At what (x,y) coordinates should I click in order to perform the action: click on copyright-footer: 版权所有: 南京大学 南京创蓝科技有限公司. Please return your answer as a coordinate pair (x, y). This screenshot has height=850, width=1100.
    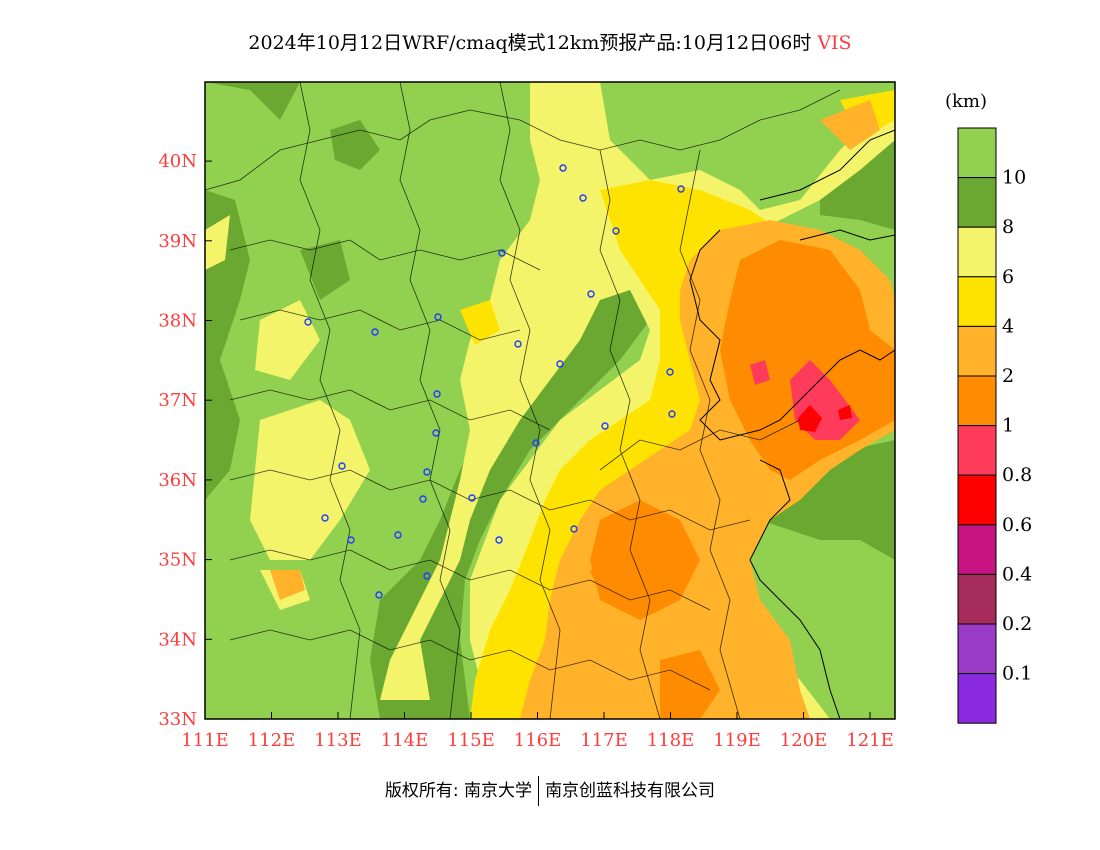
    Looking at the image, I should click on (550, 791).